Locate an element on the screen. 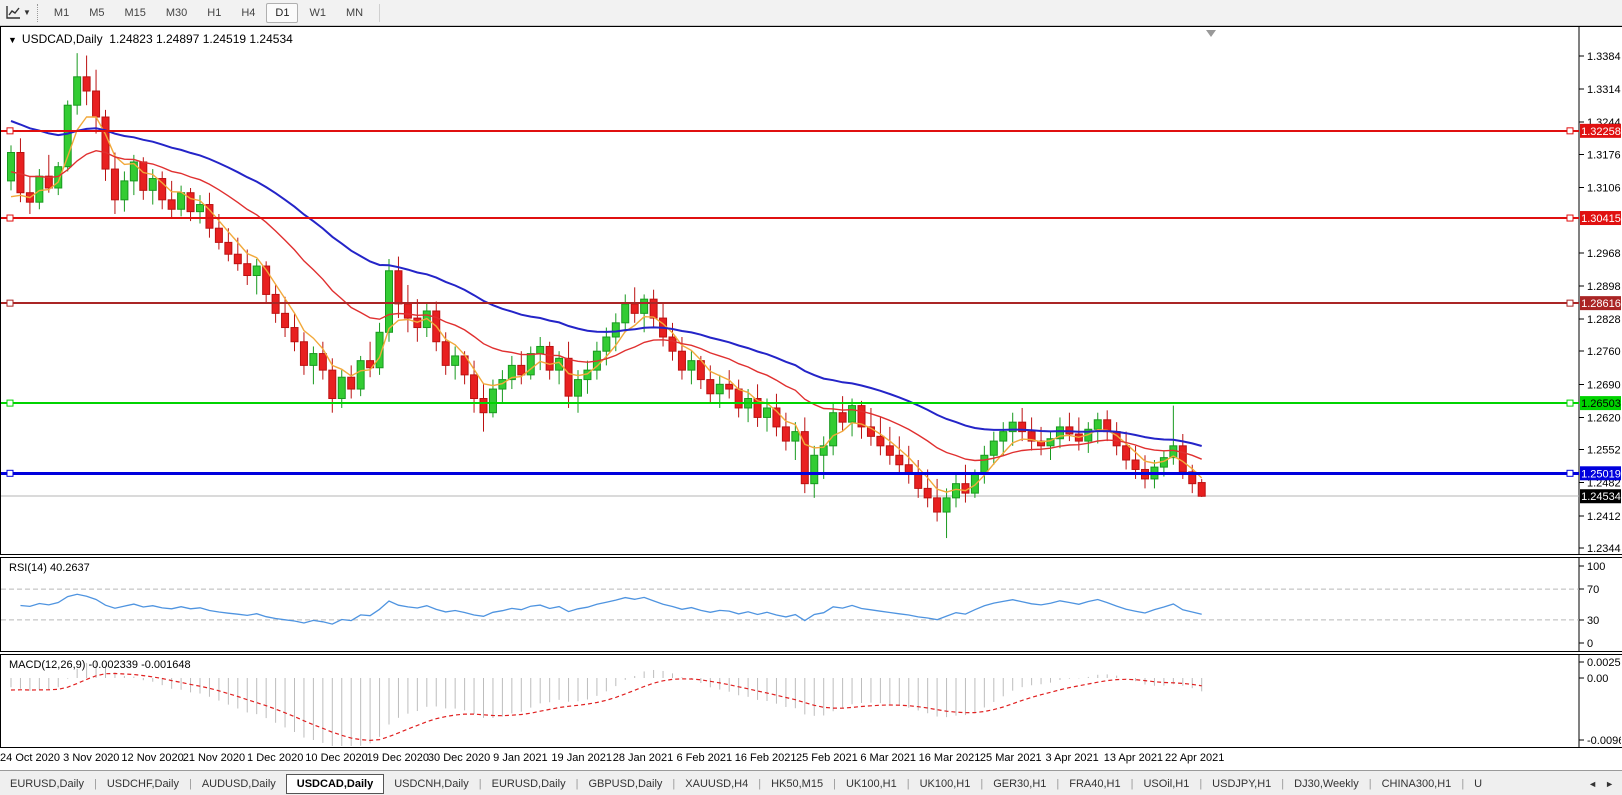  date-axis-label: 21 Nov 2020 is located at coordinates (214, 758).